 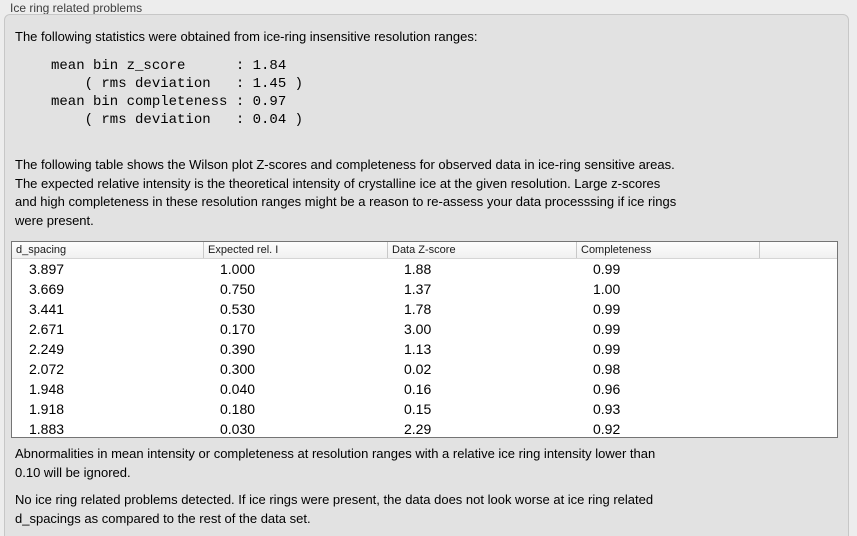 What do you see at coordinates (238, 309) in the screenshot?
I see `table-cell: 0.530` at bounding box center [238, 309].